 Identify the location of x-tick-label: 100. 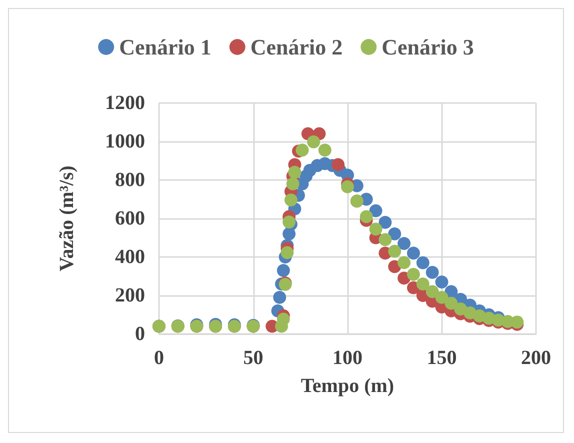
(347, 358).